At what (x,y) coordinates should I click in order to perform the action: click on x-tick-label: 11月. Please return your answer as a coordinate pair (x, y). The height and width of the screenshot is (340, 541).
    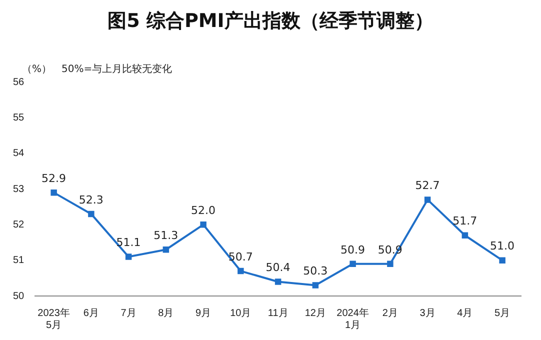
    Looking at the image, I should click on (278, 313).